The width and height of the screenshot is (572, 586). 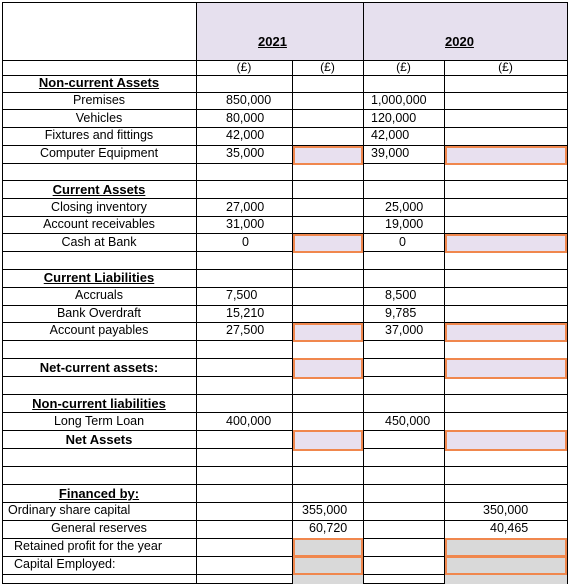 I want to click on row-label-long-term-loan: Long Term Loan, so click(x=99, y=421).